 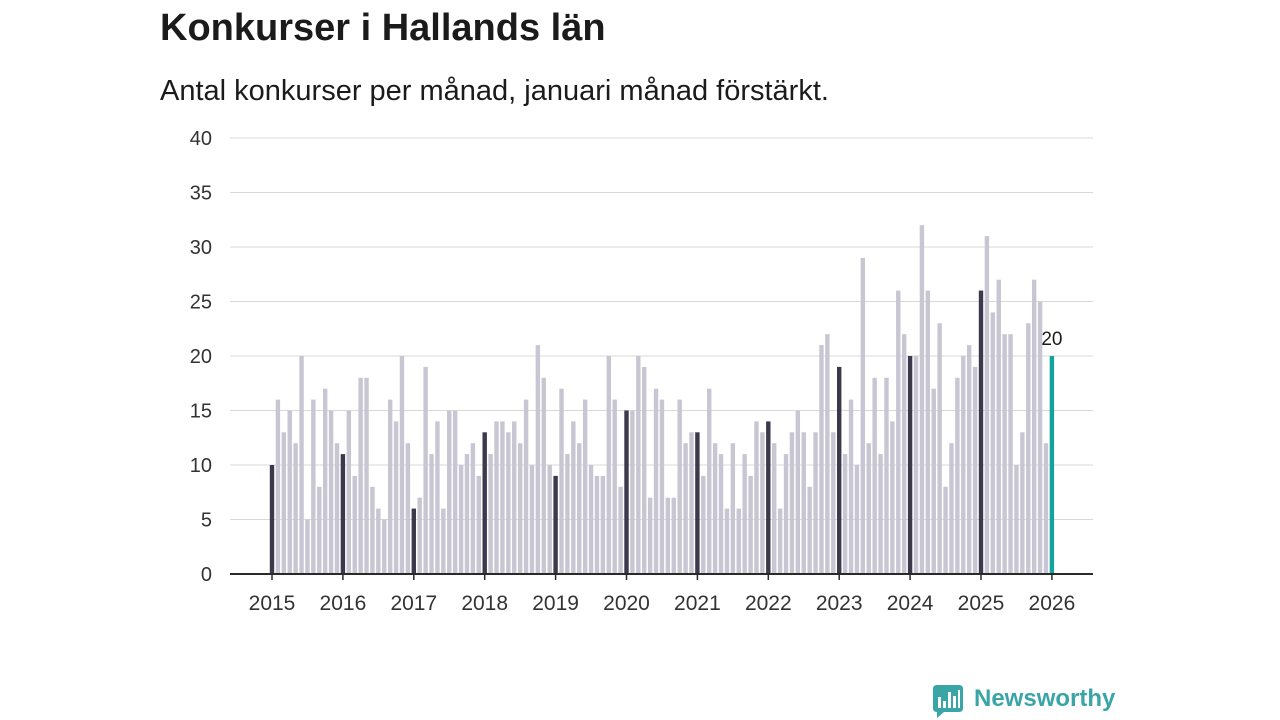 What do you see at coordinates (1045, 698) in the screenshot?
I see `brand-name: Newsworthy` at bounding box center [1045, 698].